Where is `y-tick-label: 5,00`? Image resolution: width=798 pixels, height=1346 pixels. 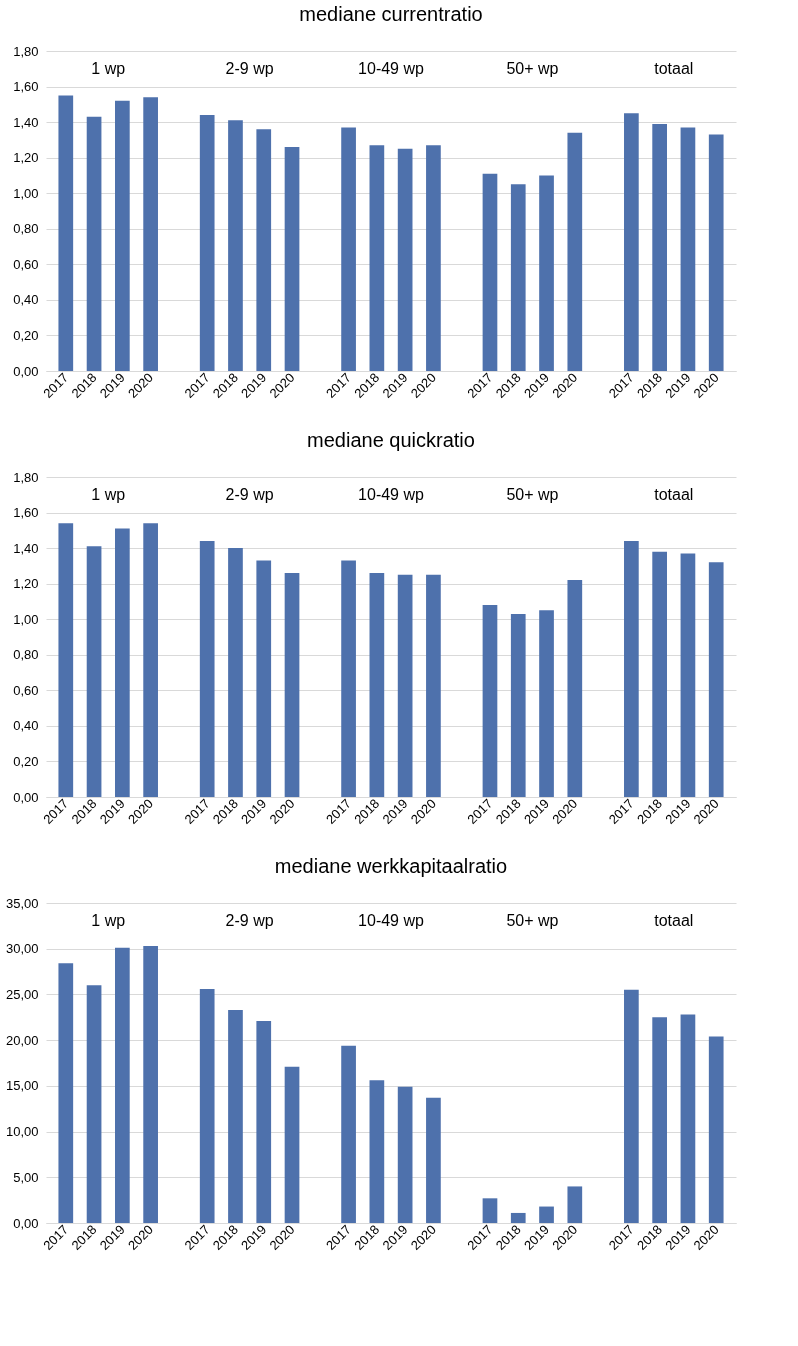
y-tick-label: 5,00 is located at coordinates (26, 1177).